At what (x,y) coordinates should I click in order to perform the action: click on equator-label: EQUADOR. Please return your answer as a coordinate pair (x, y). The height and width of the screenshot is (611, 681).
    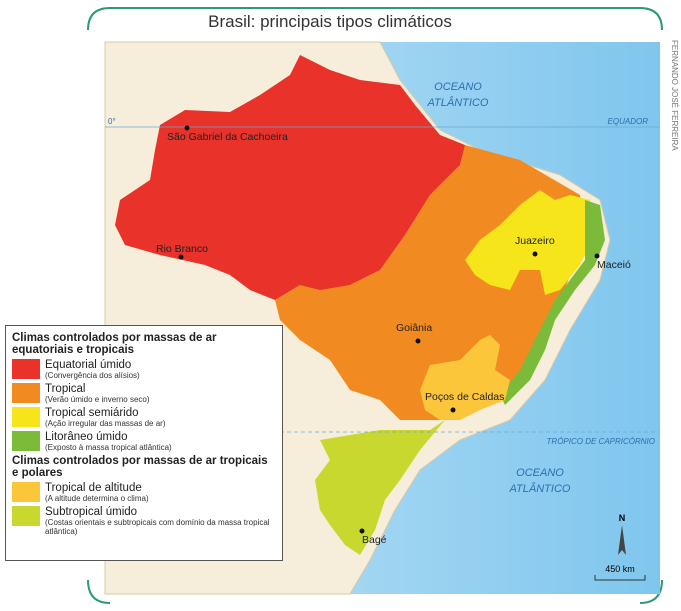
    Looking at the image, I should click on (628, 121).